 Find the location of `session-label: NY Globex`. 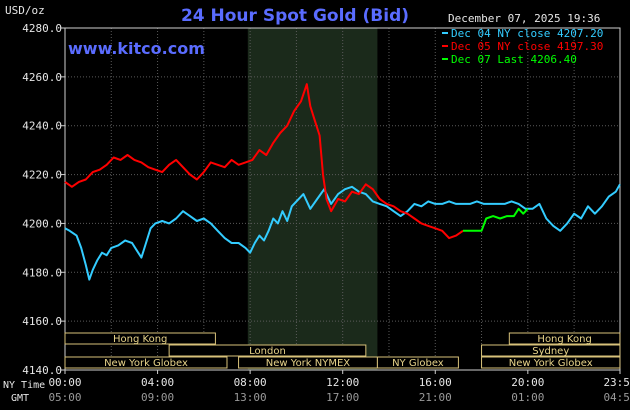

session-label: NY Globex is located at coordinates (418, 363).